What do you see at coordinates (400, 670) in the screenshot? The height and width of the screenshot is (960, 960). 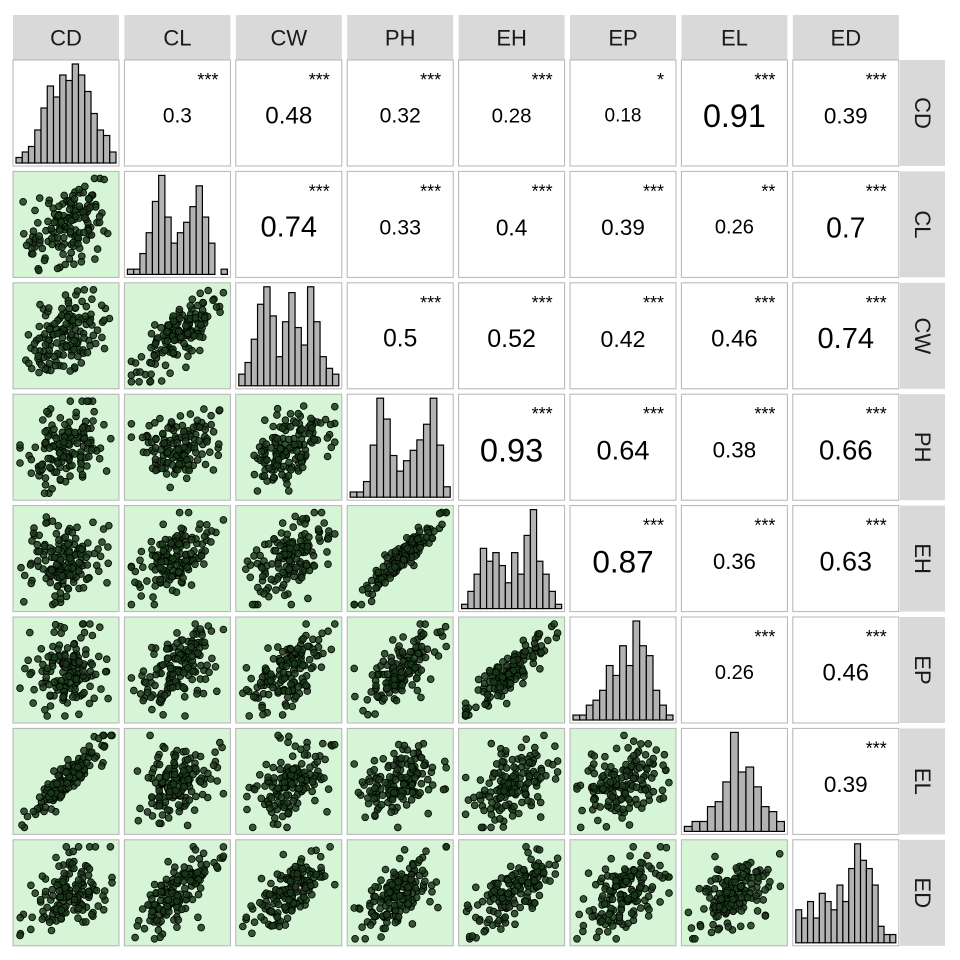 I see `scatter-panel-ep-ph` at bounding box center [400, 670].